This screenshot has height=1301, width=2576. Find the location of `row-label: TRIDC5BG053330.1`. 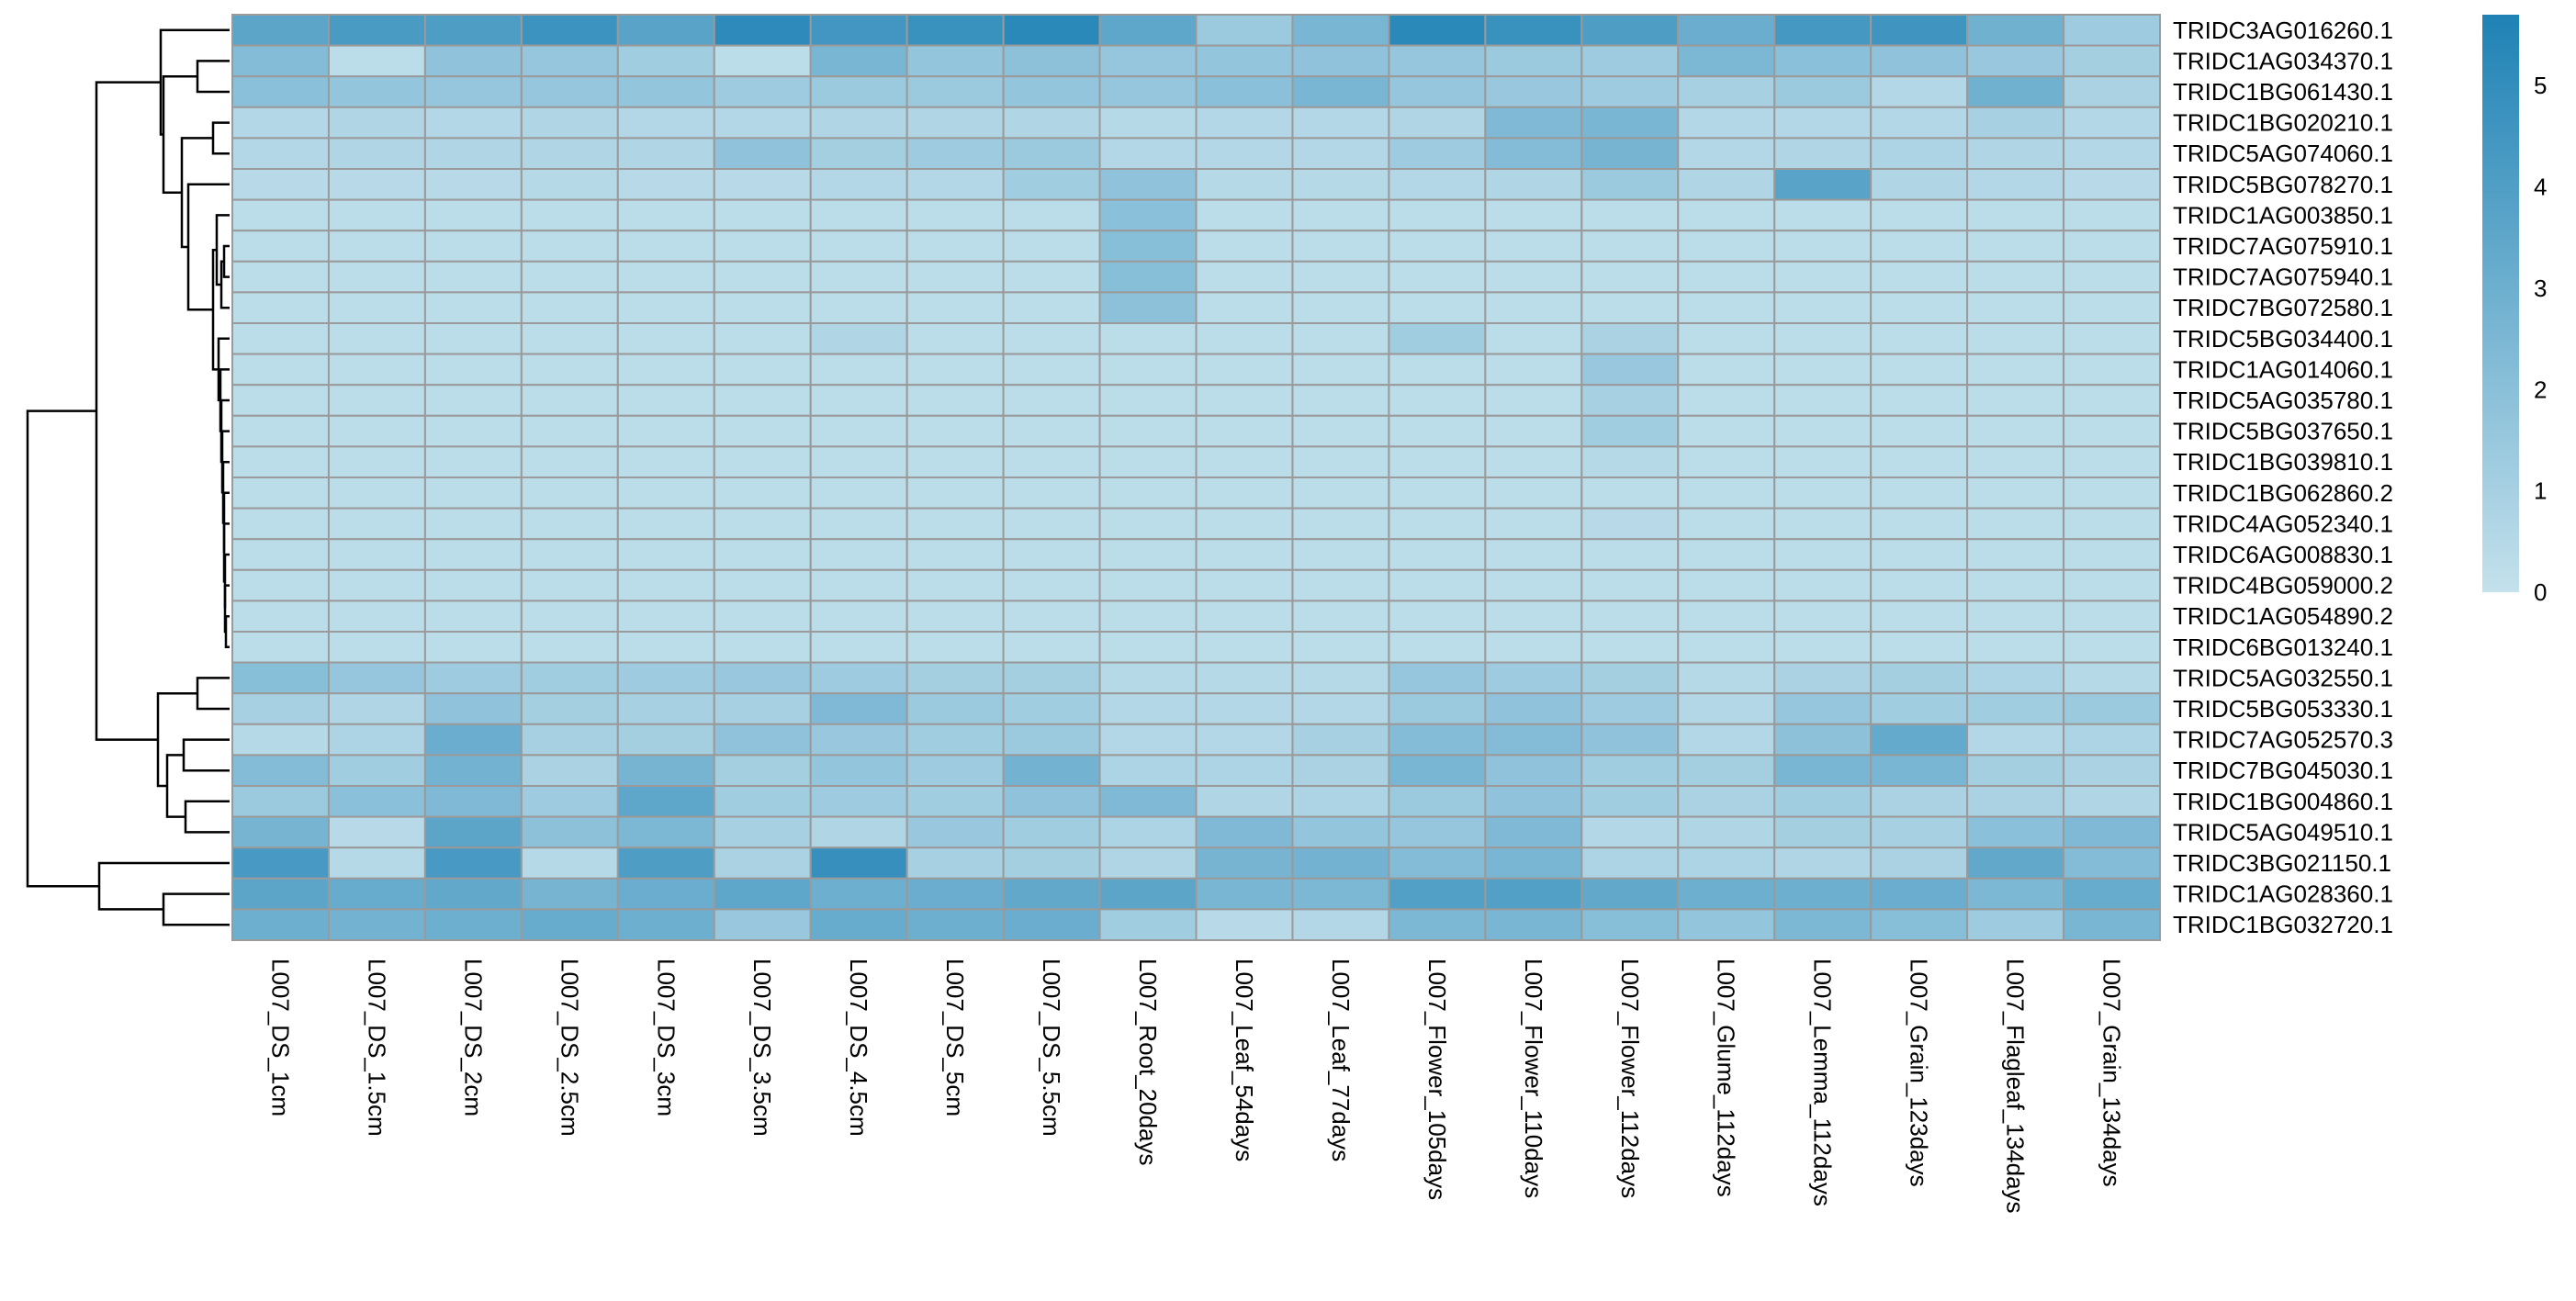

row-label: TRIDC5BG053330.1 is located at coordinates (2283, 709).